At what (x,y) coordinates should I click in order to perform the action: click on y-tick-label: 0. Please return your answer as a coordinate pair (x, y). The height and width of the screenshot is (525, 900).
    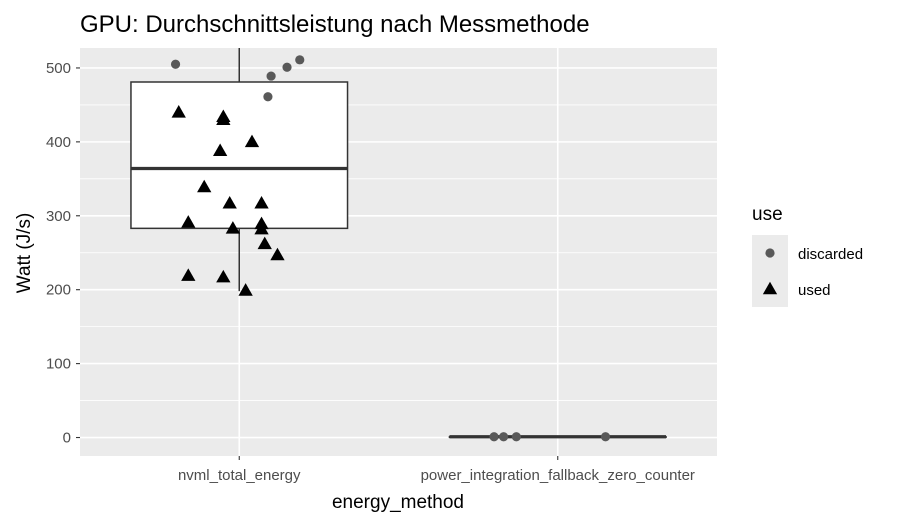
    Looking at the image, I should click on (67, 438).